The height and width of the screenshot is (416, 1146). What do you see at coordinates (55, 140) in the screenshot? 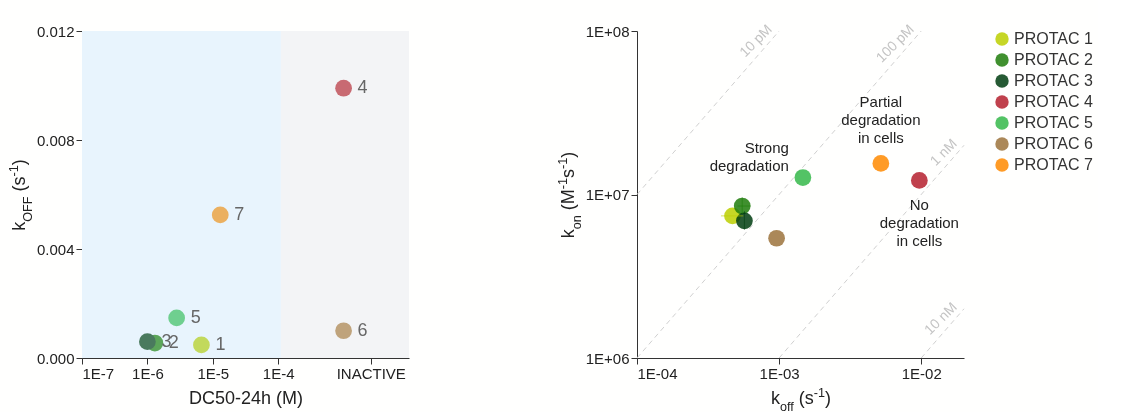
I see `y-tick-label: 0.008` at bounding box center [55, 140].